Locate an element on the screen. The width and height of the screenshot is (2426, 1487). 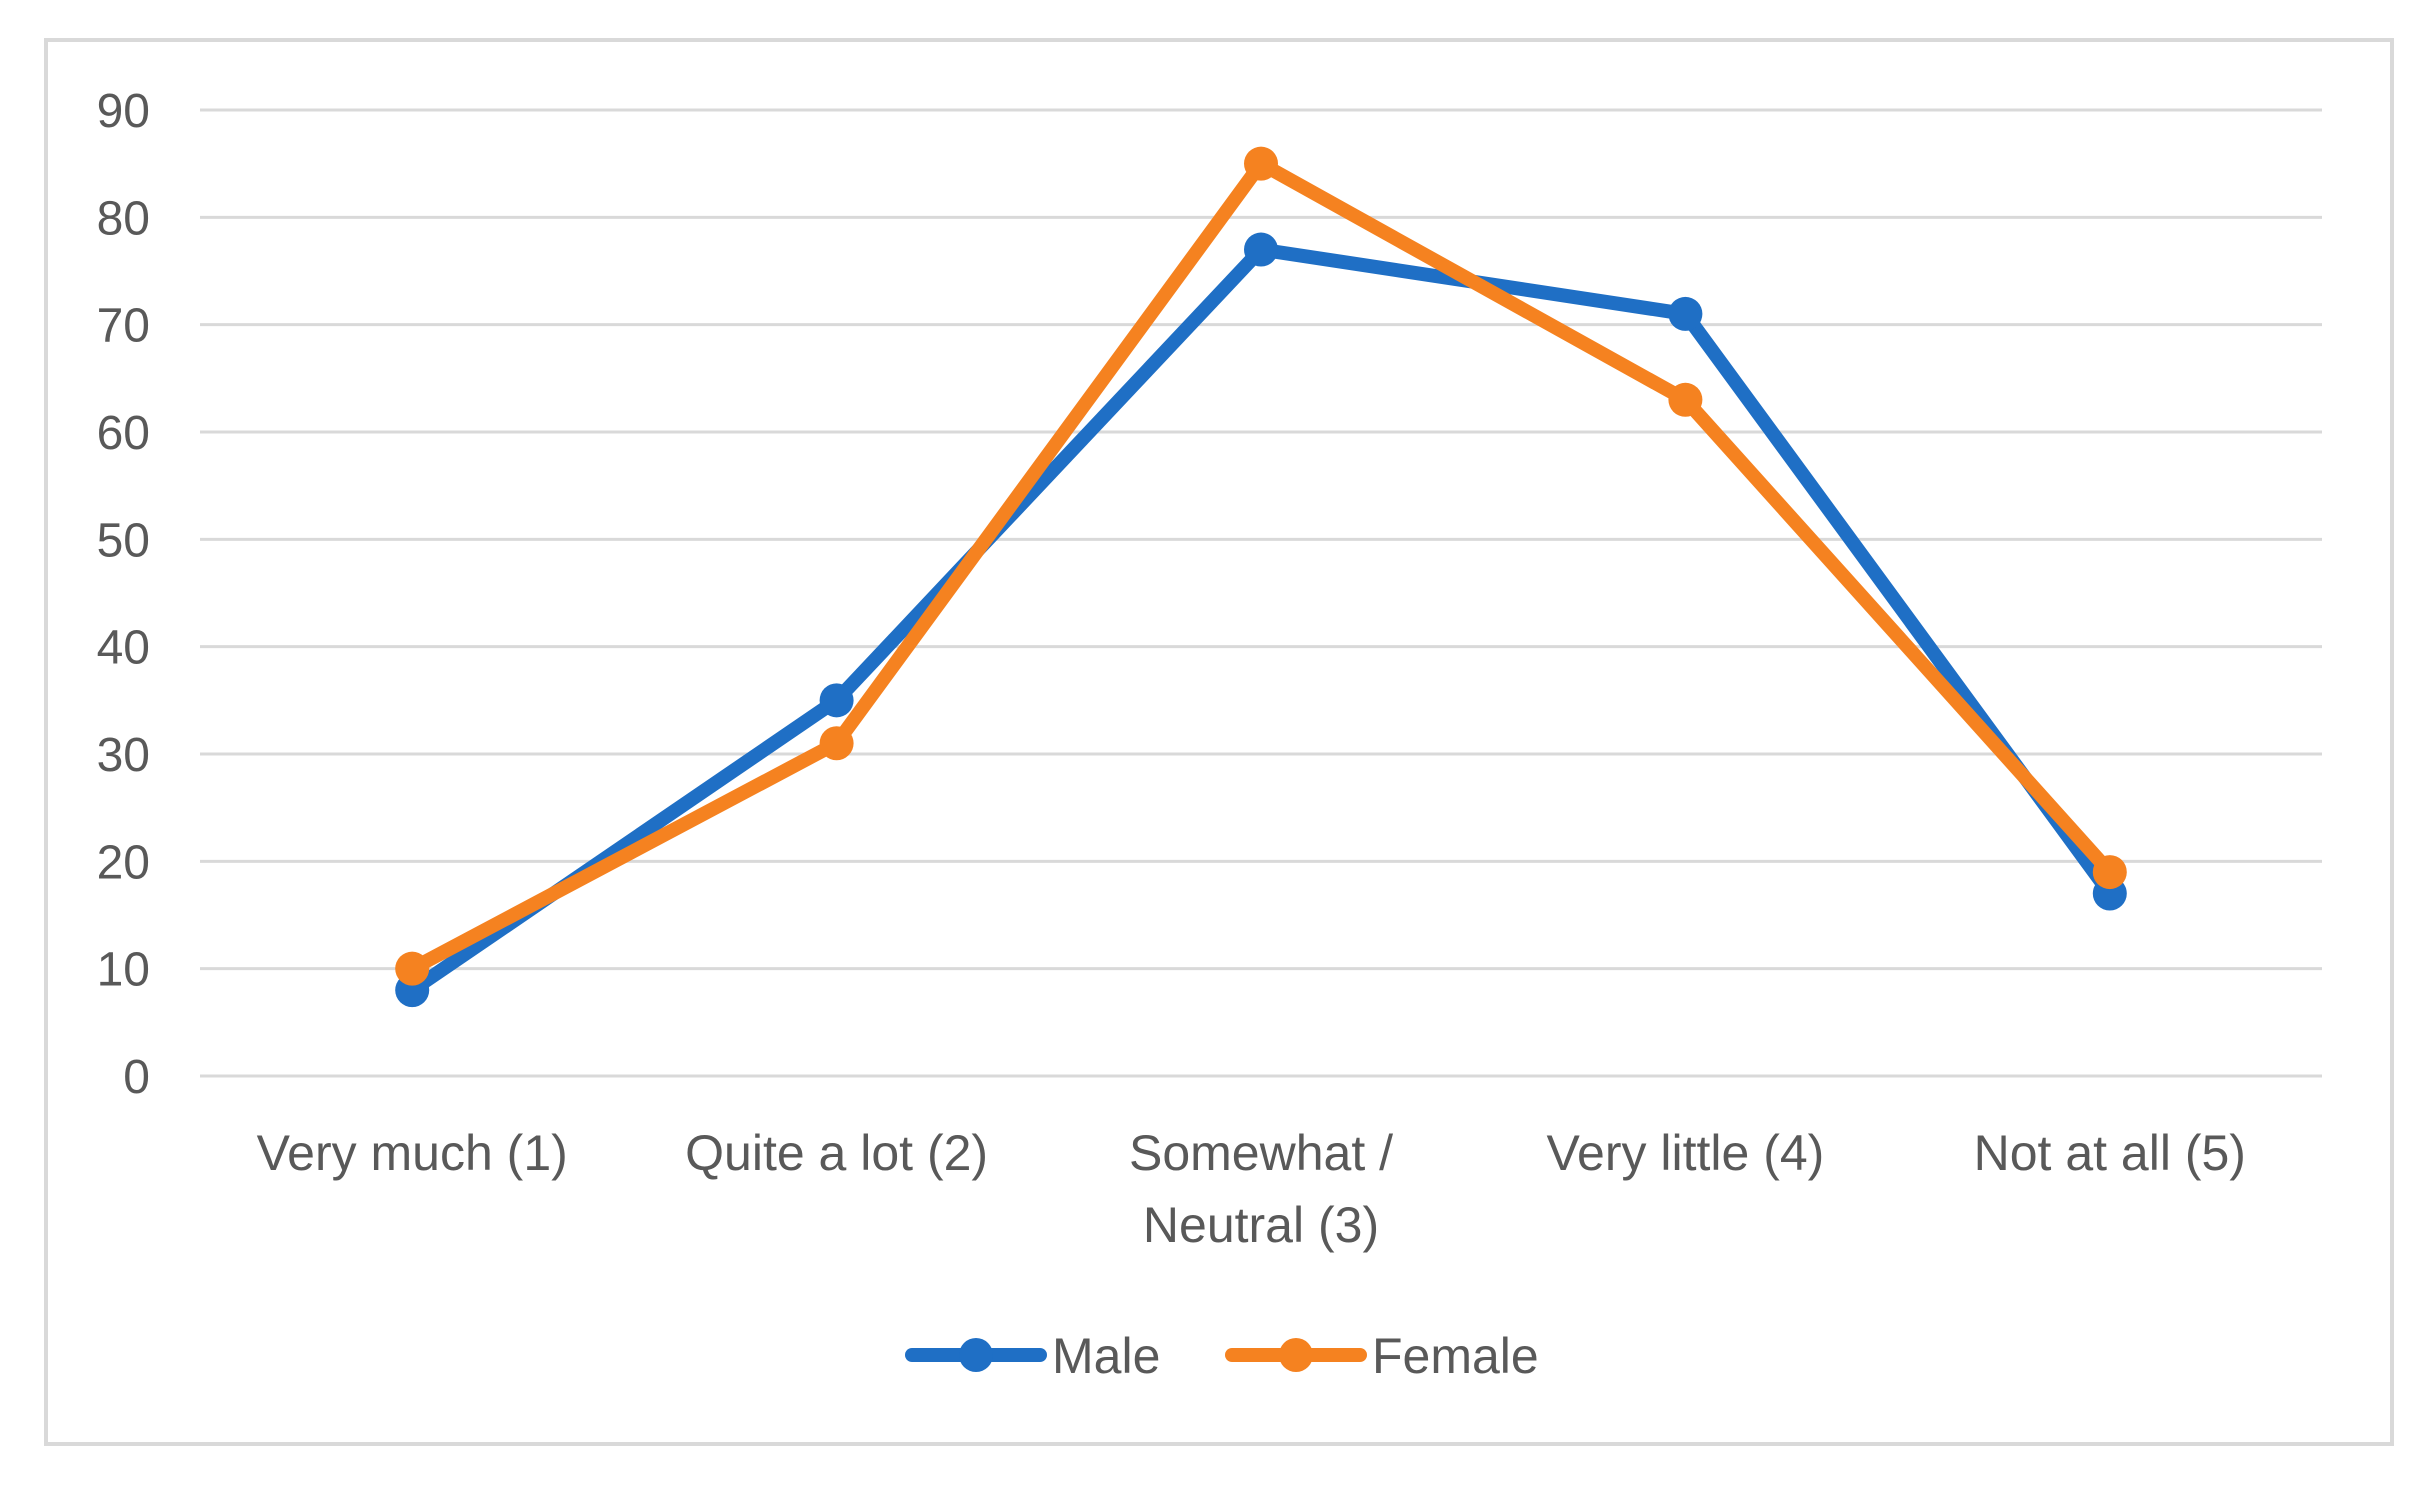
legend: Male Female is located at coordinates (1222, 1356).